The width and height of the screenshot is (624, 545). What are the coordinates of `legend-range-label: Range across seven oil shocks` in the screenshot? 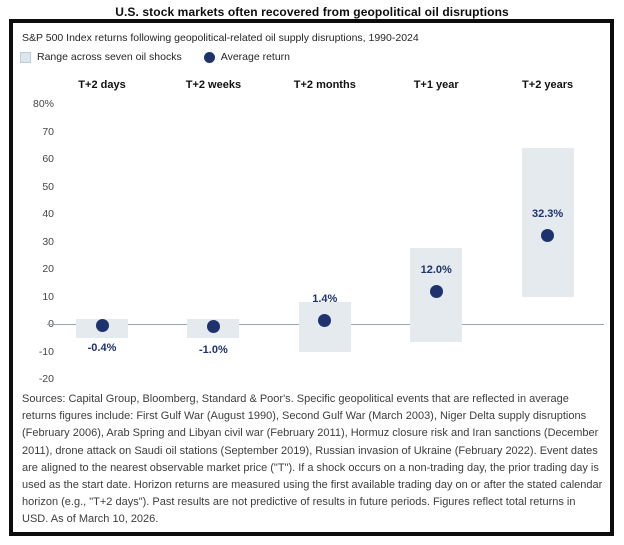 It's located at (109, 57).